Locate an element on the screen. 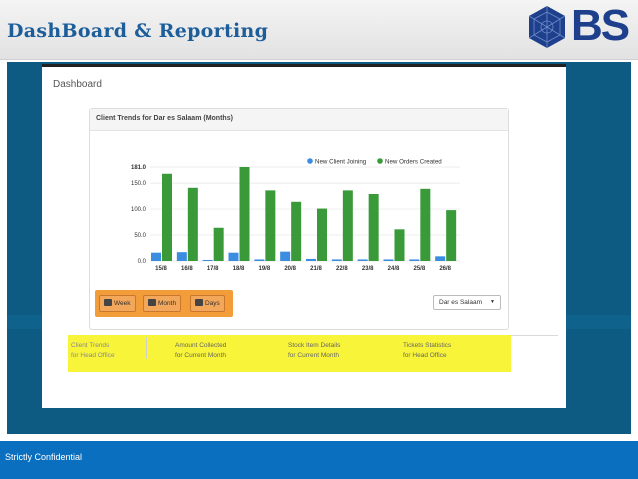 Image resolution: width=638 pixels, height=479 pixels. x-tick-label: 23/8 is located at coordinates (368, 269).